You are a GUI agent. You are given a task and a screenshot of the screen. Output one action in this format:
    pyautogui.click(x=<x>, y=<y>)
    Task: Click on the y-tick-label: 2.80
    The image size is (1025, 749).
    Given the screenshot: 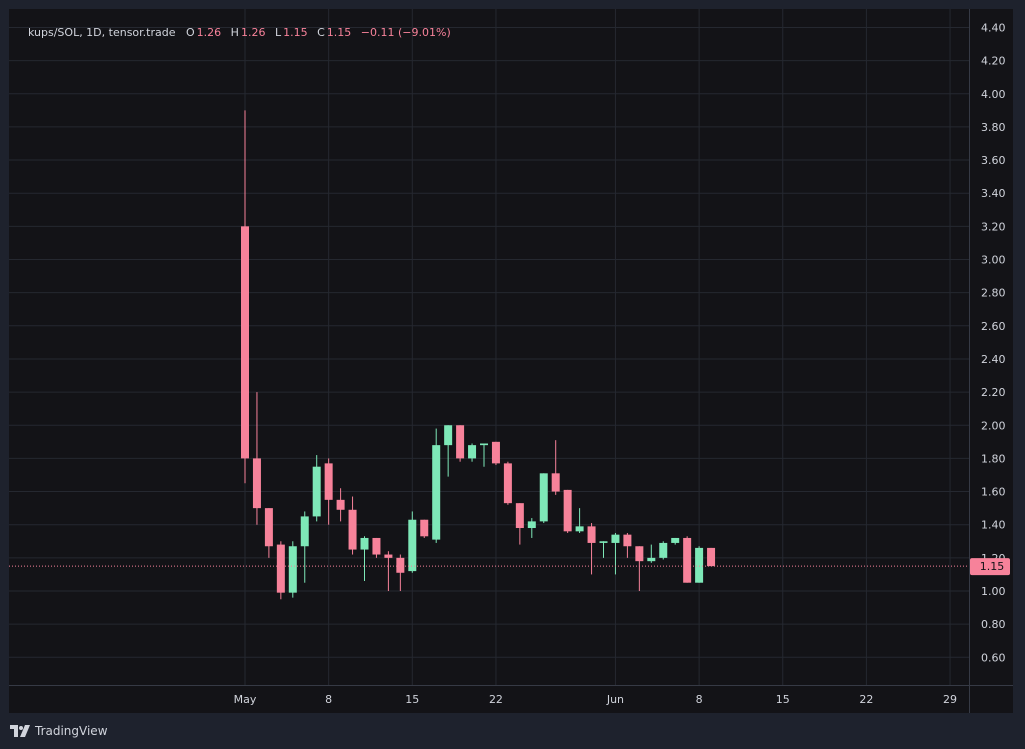 What is the action you would take?
    pyautogui.click(x=993, y=293)
    